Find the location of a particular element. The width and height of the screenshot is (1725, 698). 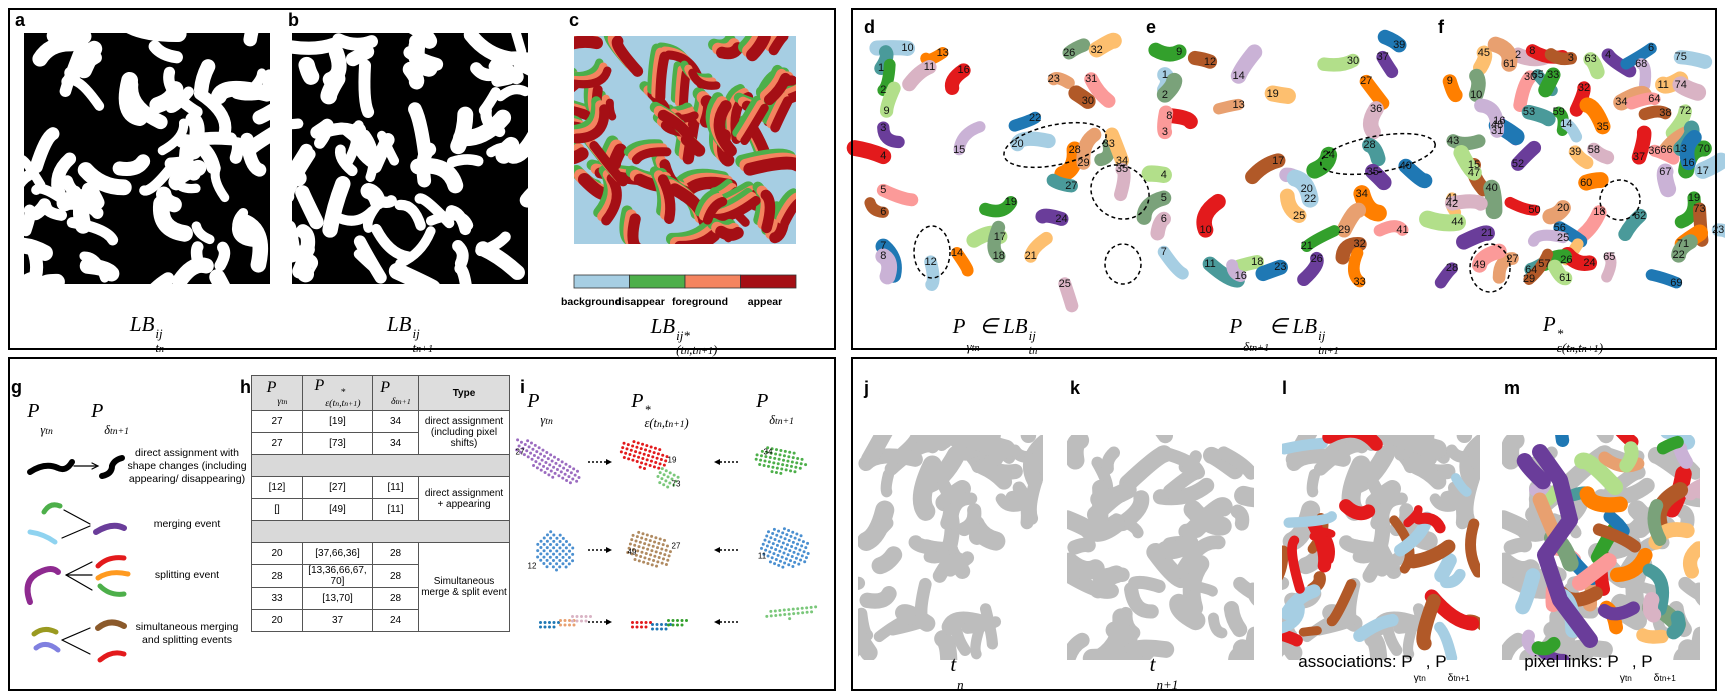

cluster-label: 12 is located at coordinates (532, 566).